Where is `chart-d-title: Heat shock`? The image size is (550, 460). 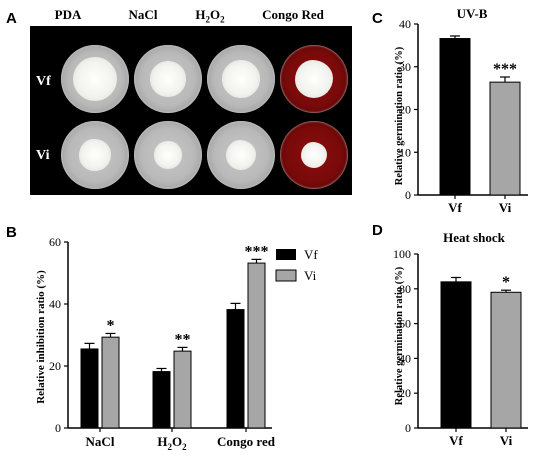
chart-d-title: Heat shock is located at coordinates (474, 237).